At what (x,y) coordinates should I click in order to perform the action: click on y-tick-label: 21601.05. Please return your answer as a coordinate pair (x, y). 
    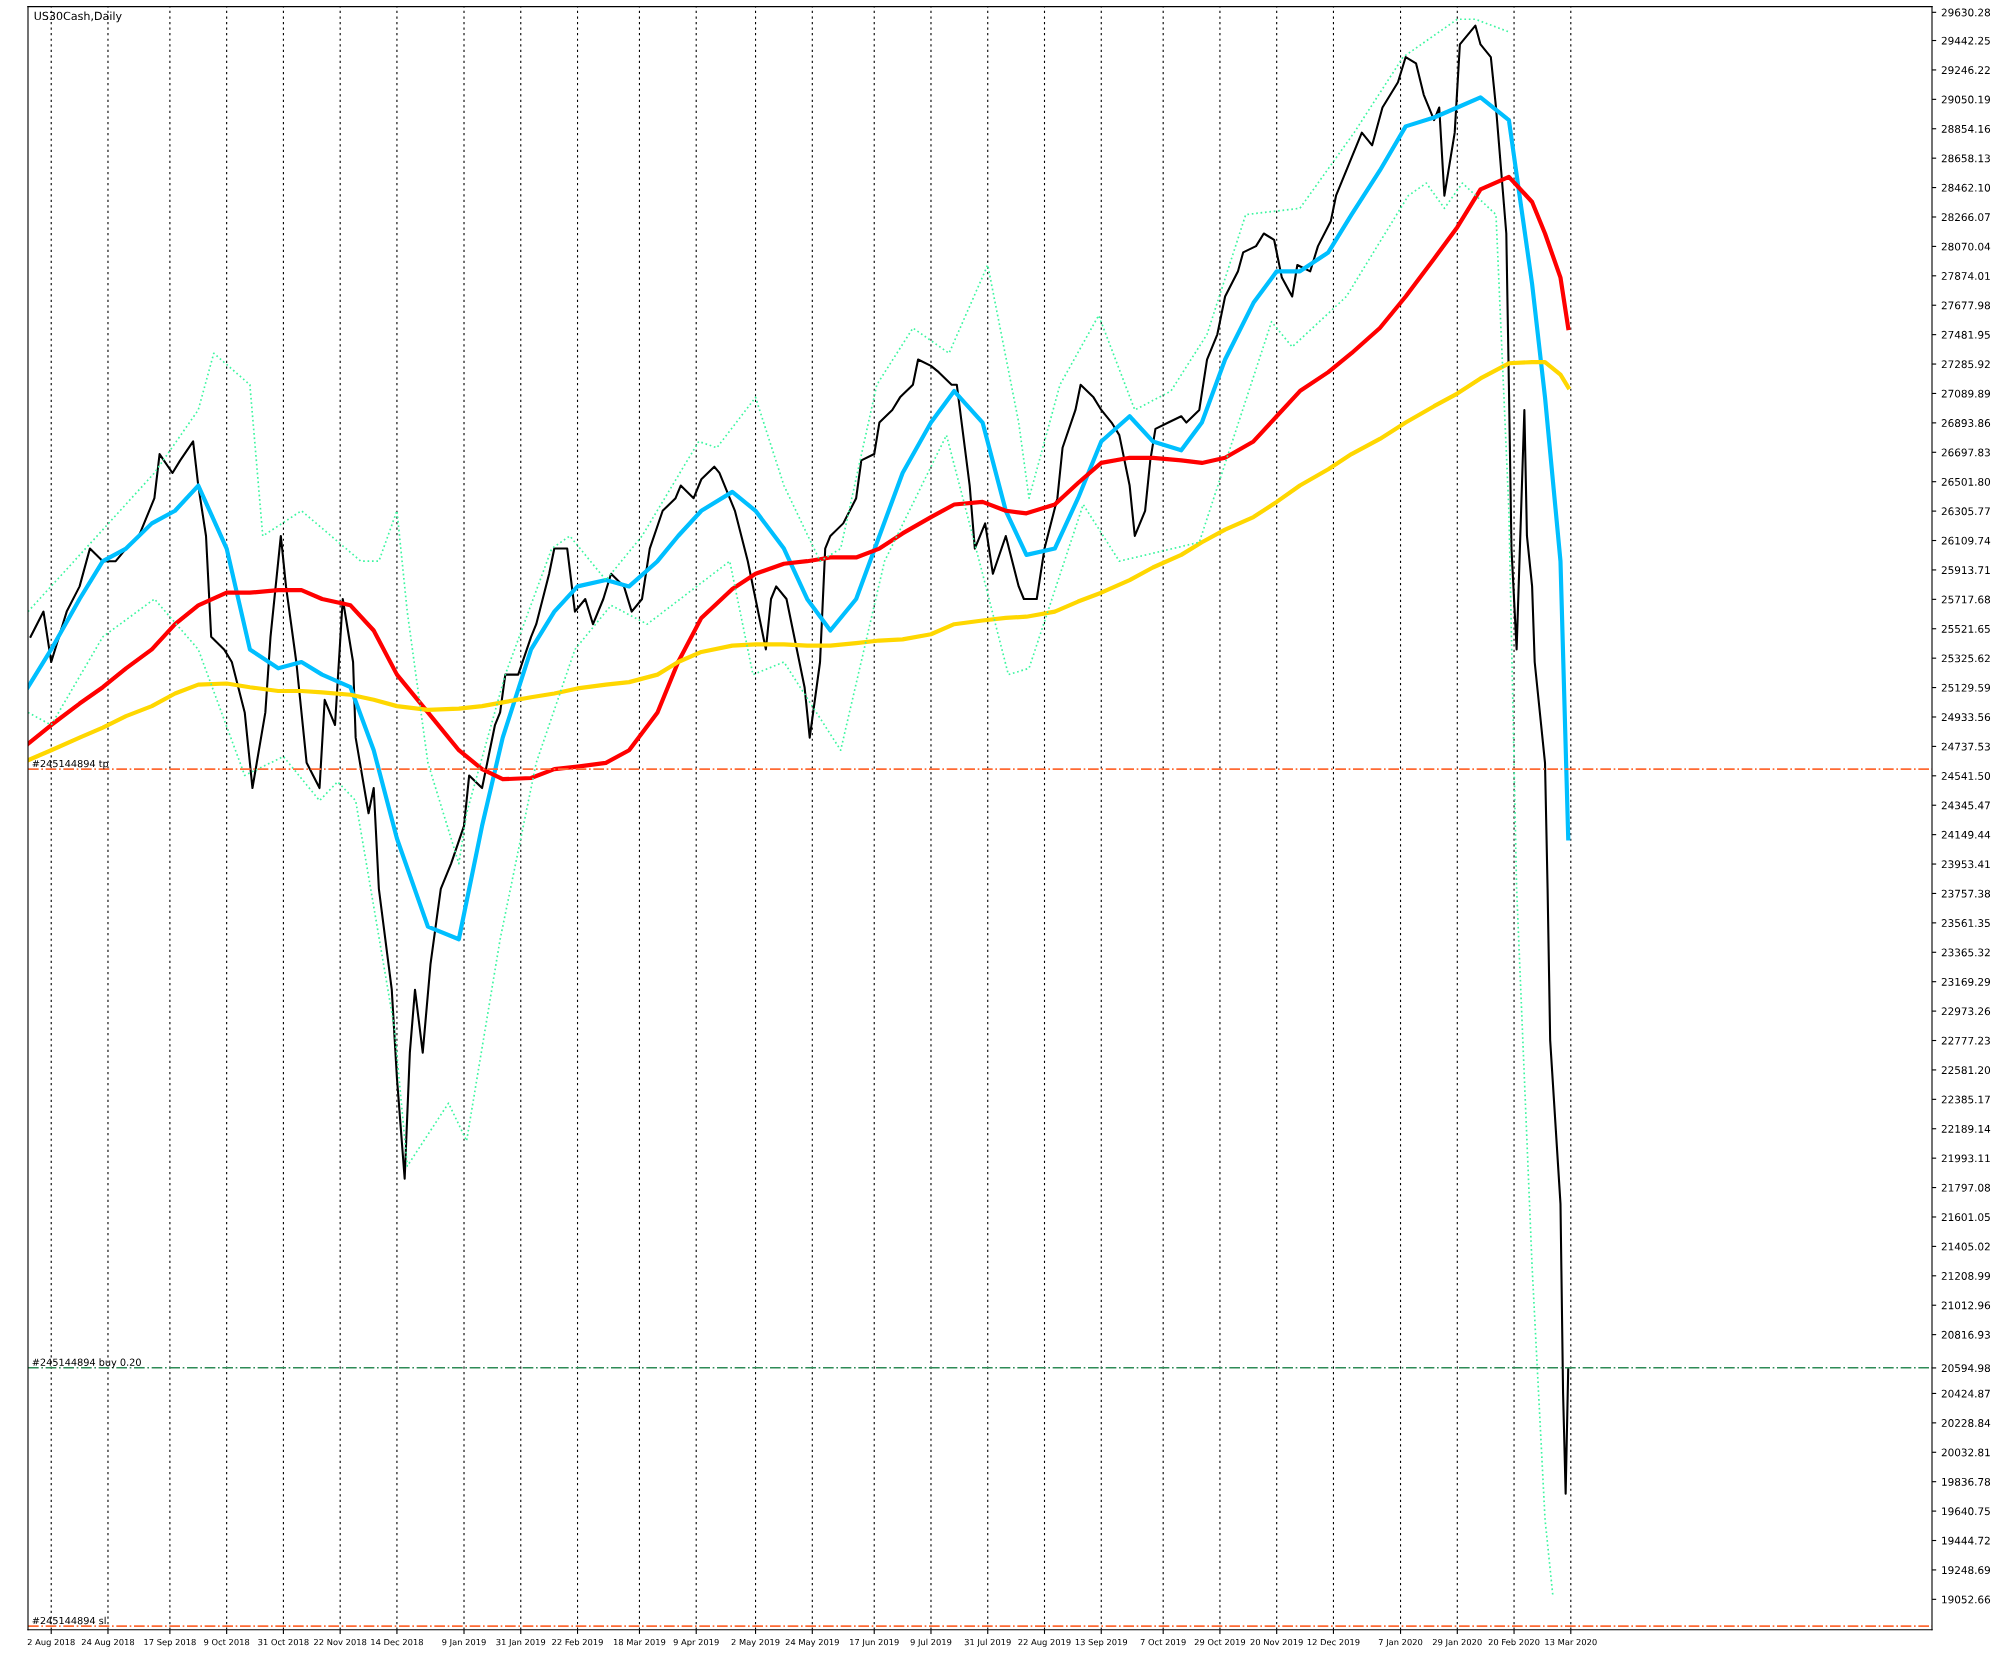
    Looking at the image, I should click on (1965, 1217).